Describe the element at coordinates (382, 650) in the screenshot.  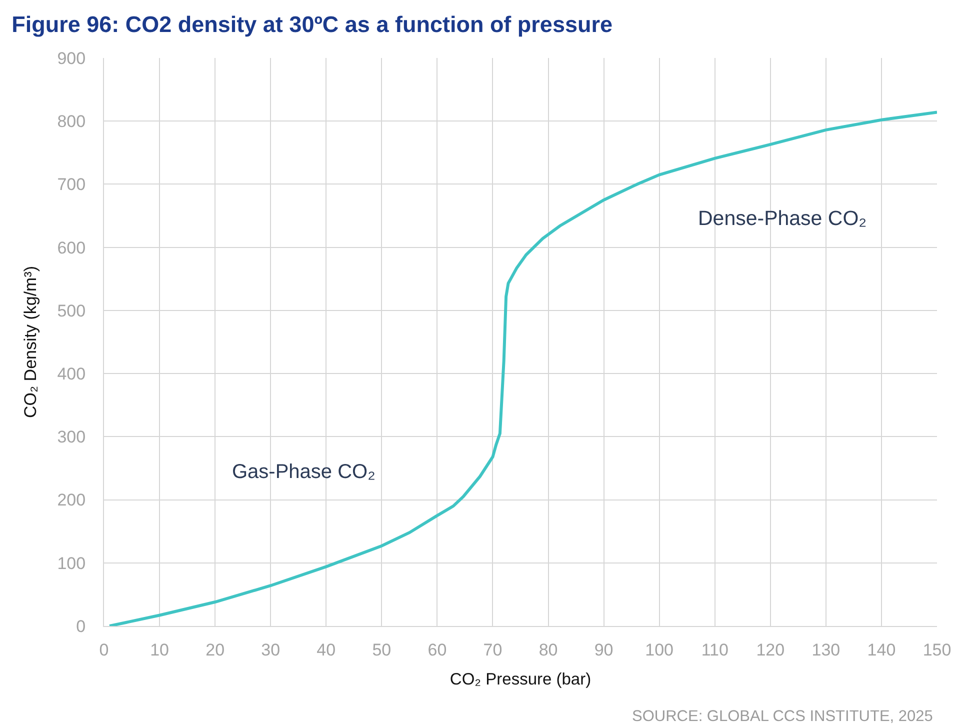
I see `x-tick-label: 50` at that location.